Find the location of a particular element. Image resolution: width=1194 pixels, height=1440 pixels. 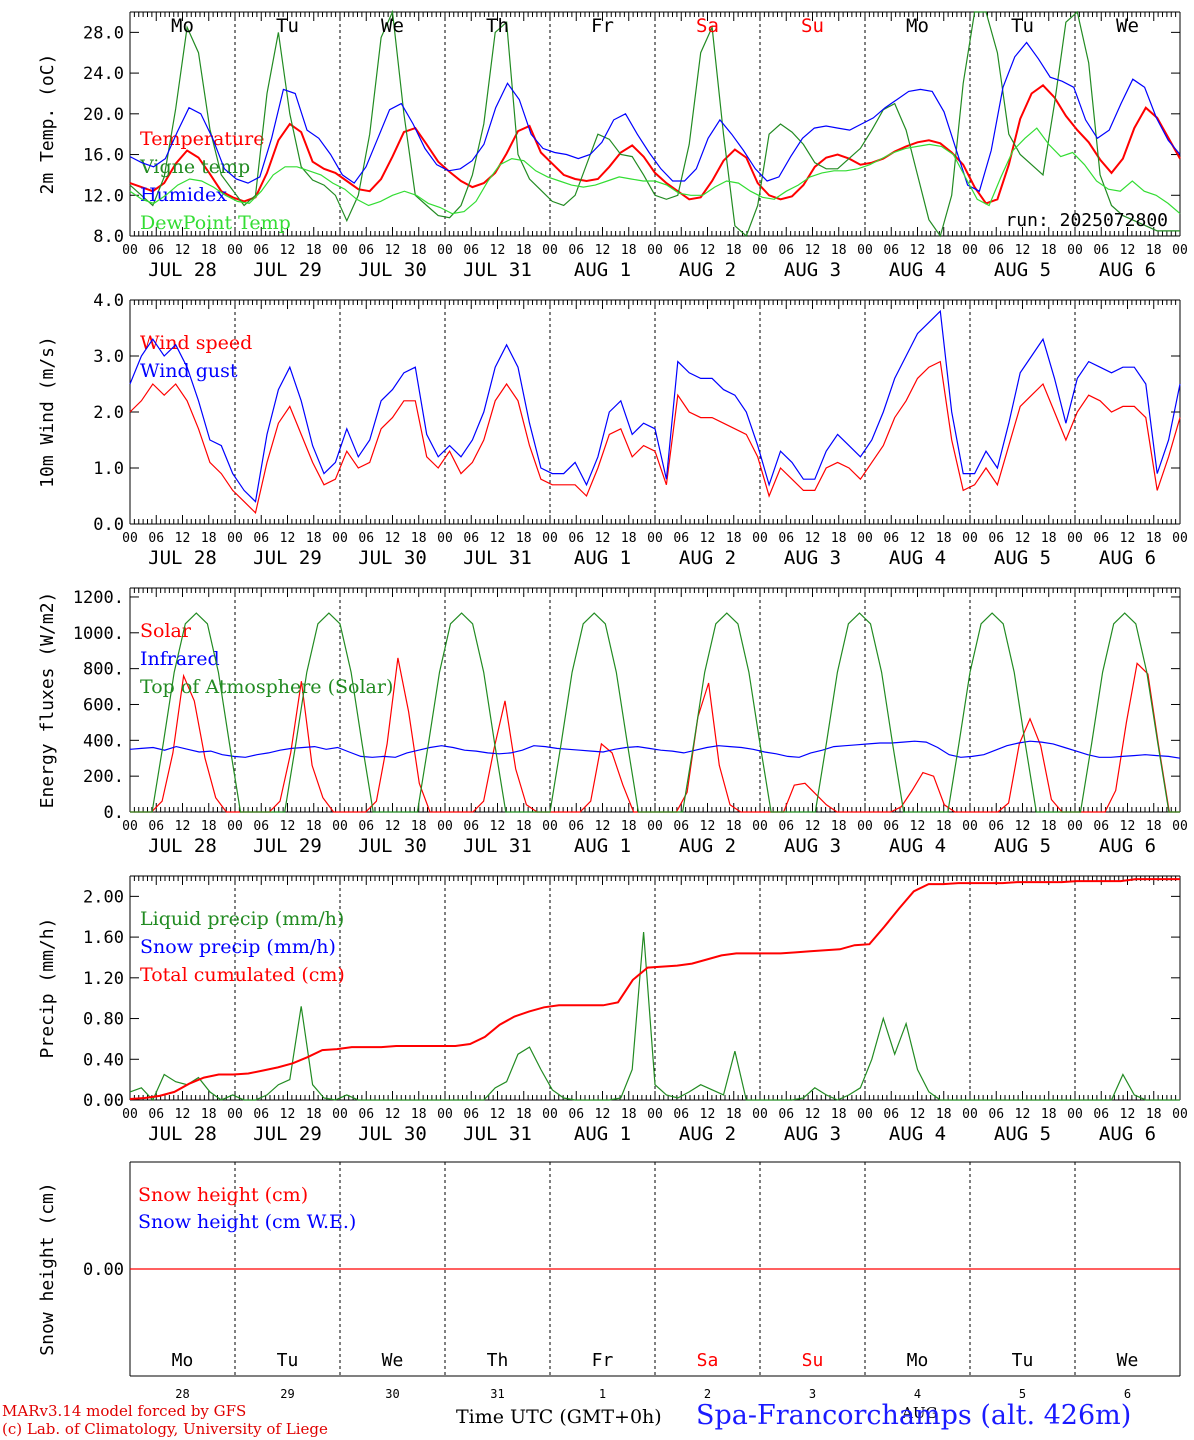

legend-label: Total cumulated (cm) is located at coordinates (242, 975).